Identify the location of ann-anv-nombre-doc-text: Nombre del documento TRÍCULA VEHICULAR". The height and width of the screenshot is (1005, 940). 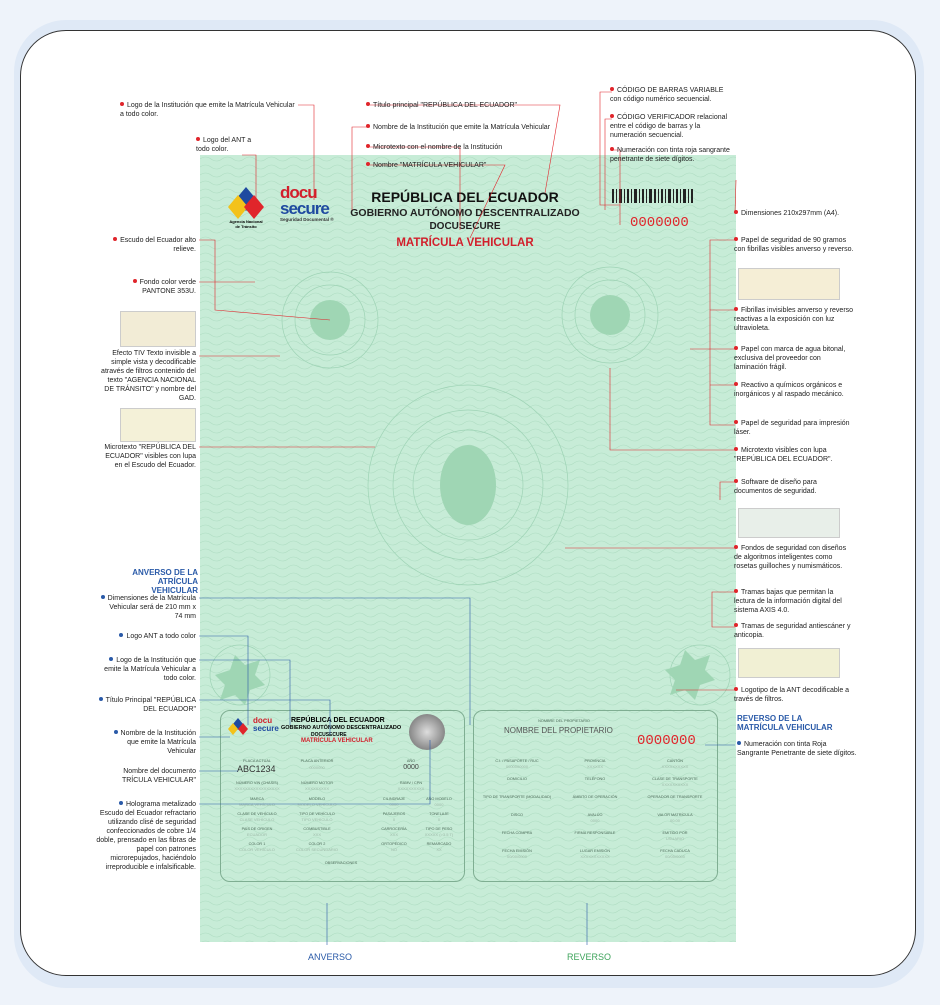
(158, 776).